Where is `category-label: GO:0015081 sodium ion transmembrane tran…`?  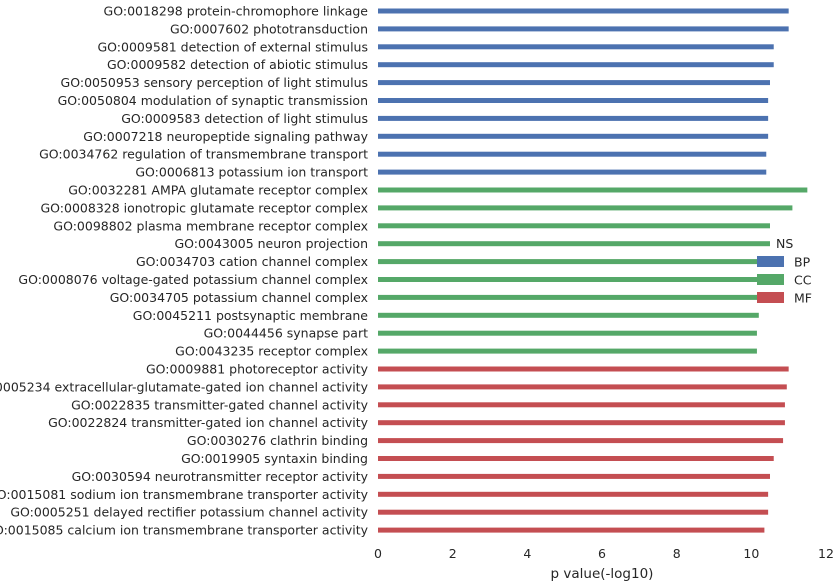
category-label: GO:0015081 sodium ion transmembrane tran… is located at coordinates (184, 494).